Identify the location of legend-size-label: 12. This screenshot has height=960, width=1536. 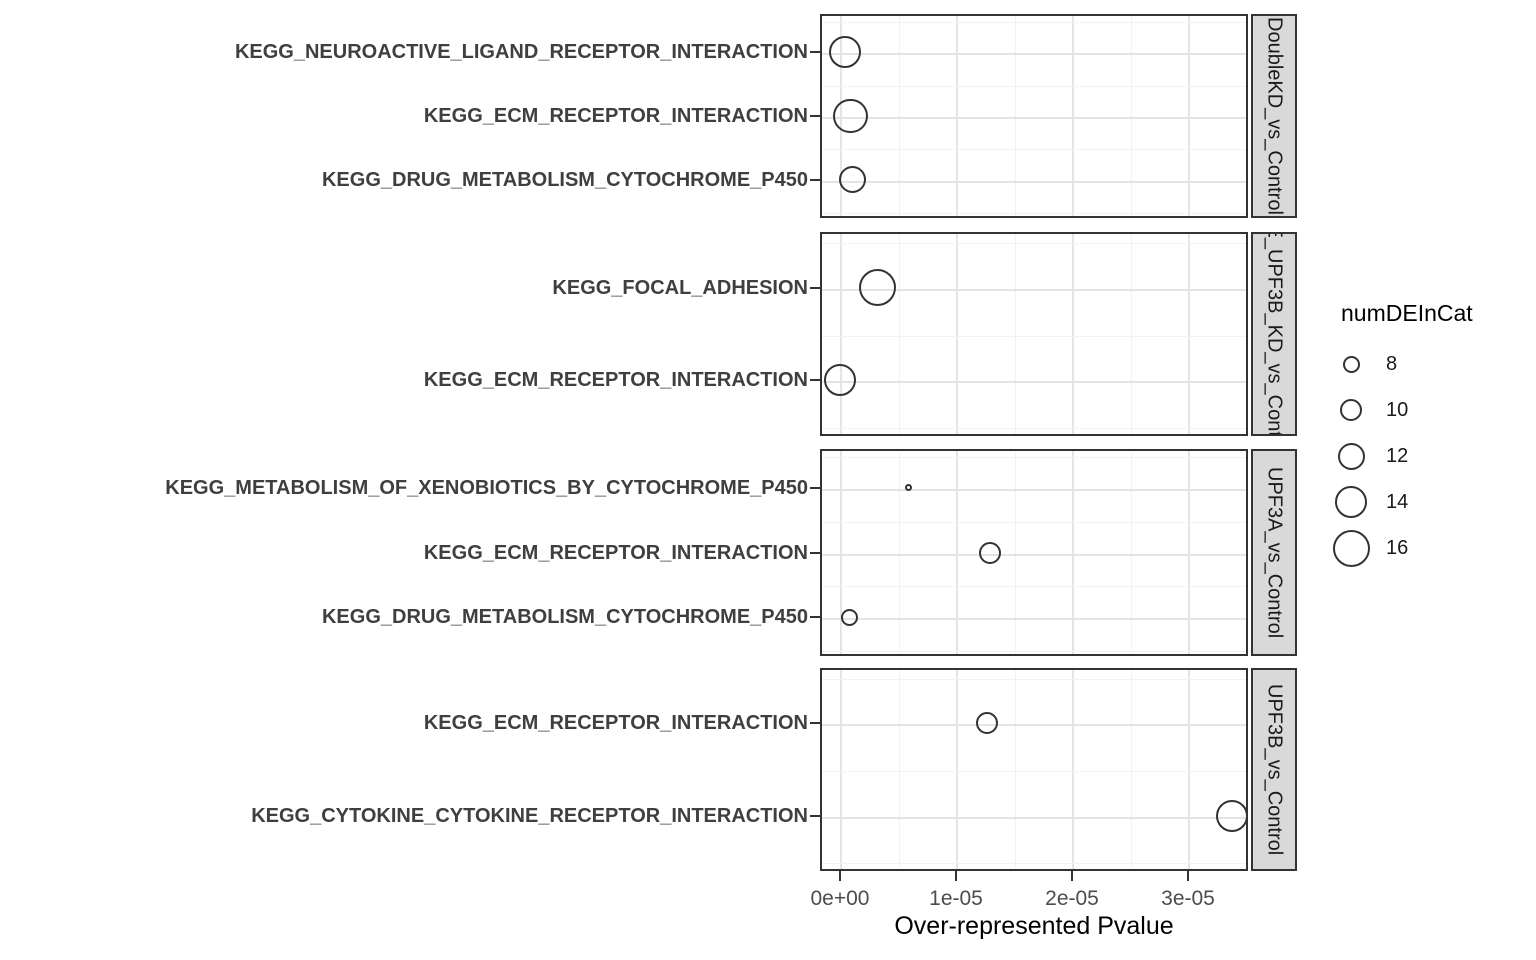
(1397, 455).